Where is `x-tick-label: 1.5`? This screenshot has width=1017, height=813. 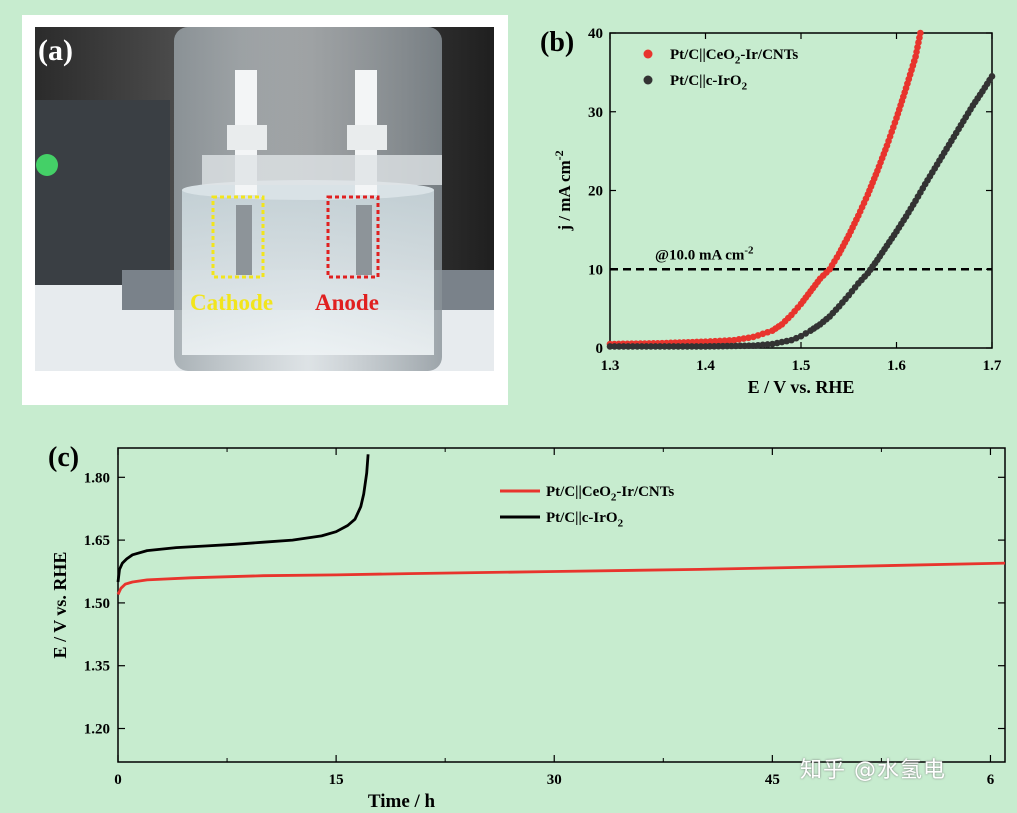 x-tick-label: 1.5 is located at coordinates (801, 366).